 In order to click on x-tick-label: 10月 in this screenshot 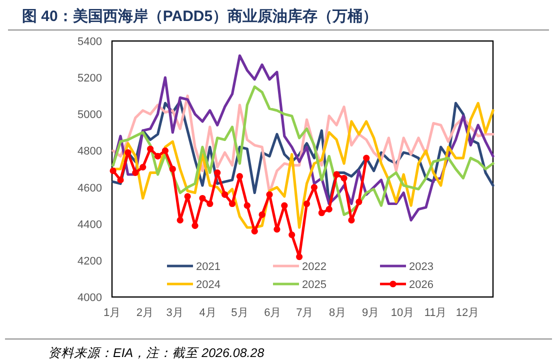, I will do `click(402, 313)`.